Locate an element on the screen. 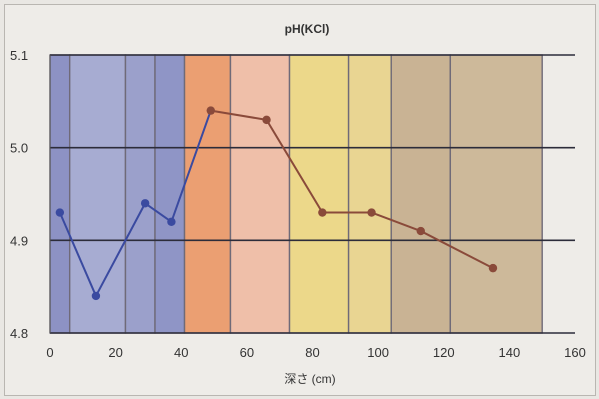 The width and height of the screenshot is (599, 399). x-tick-label-4: 80 is located at coordinates (312, 352).